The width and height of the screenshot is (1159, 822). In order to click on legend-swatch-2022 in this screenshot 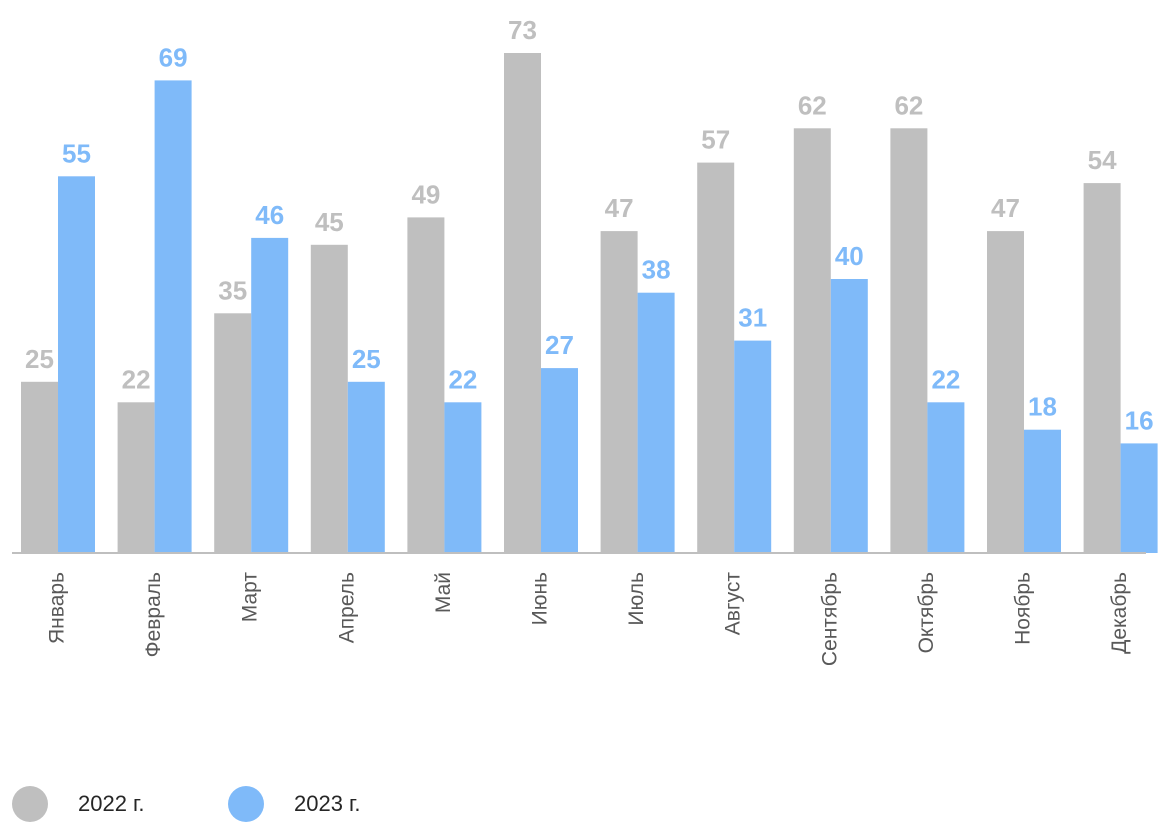, I will do `click(30, 804)`.